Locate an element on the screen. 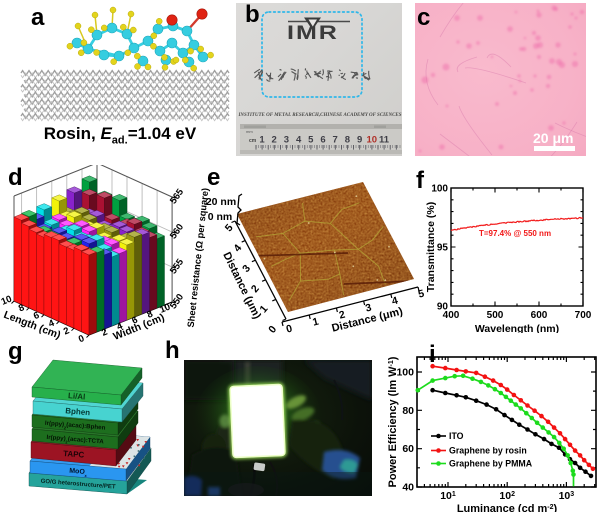 Image resolution: width=600 pixels, height=512 pixels. svg-text: 400 is located at coordinates (451, 315).